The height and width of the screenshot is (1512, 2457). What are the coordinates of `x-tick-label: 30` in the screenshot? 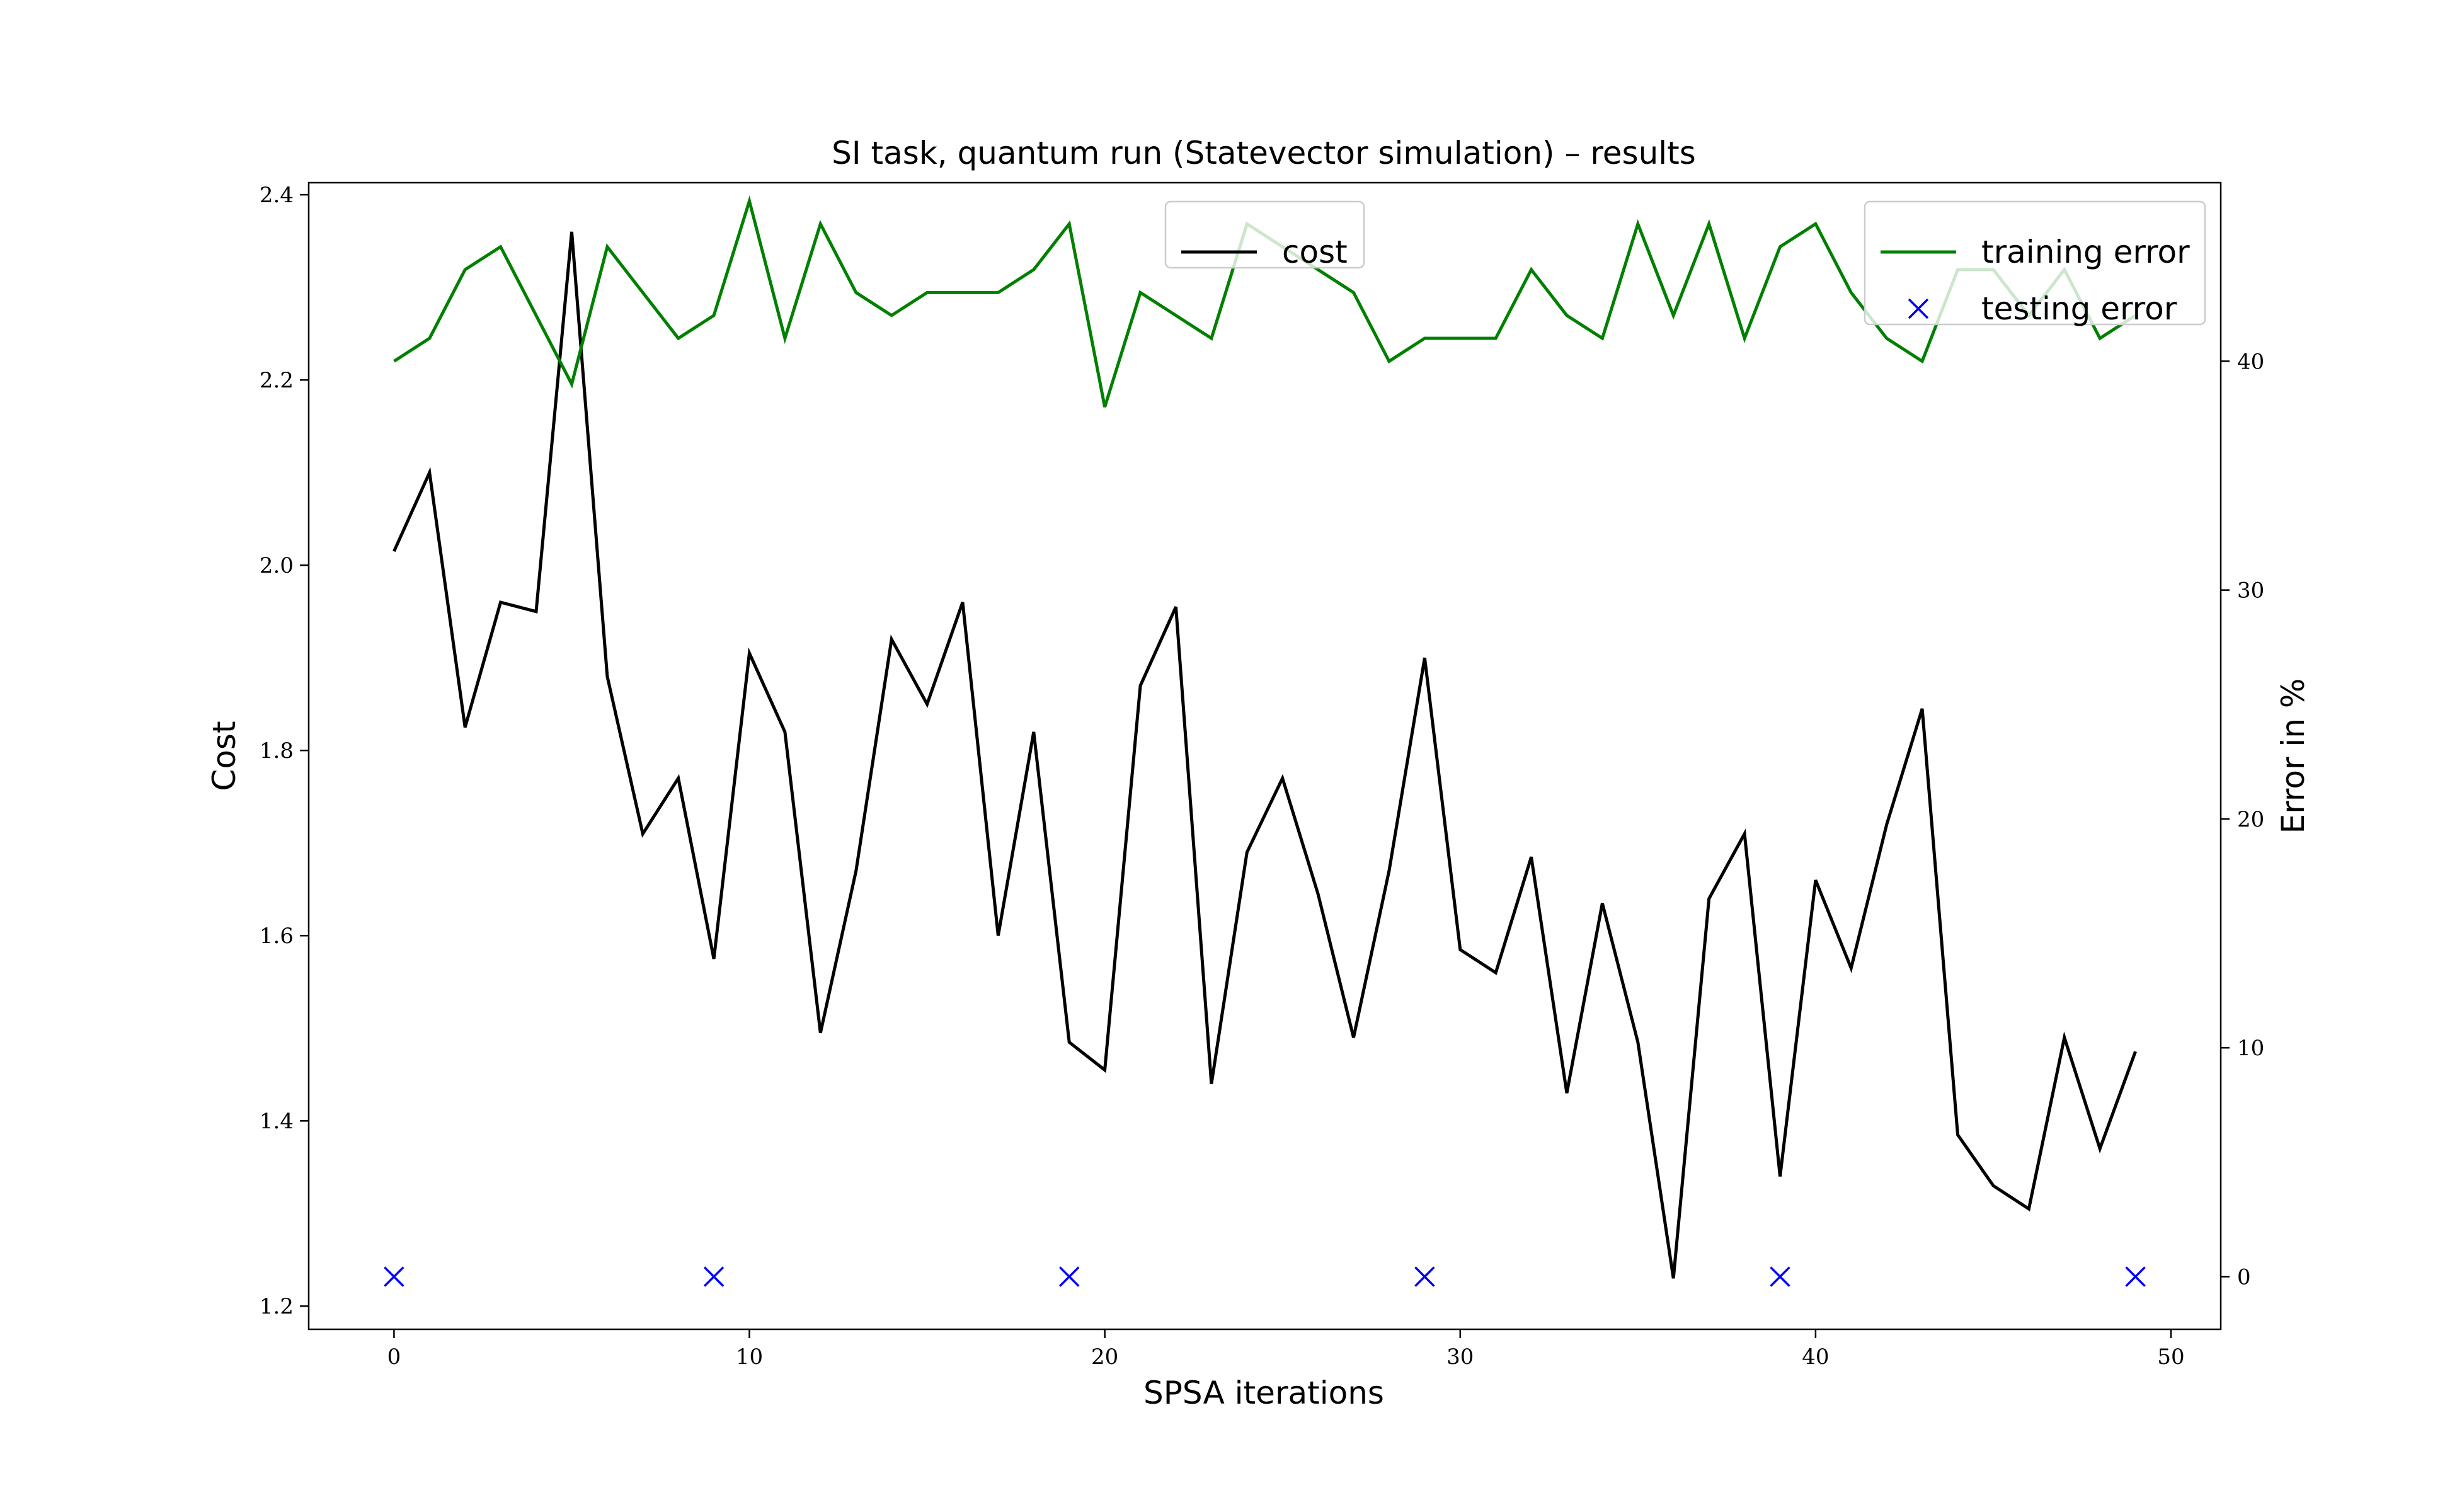 It's located at (1460, 1357).